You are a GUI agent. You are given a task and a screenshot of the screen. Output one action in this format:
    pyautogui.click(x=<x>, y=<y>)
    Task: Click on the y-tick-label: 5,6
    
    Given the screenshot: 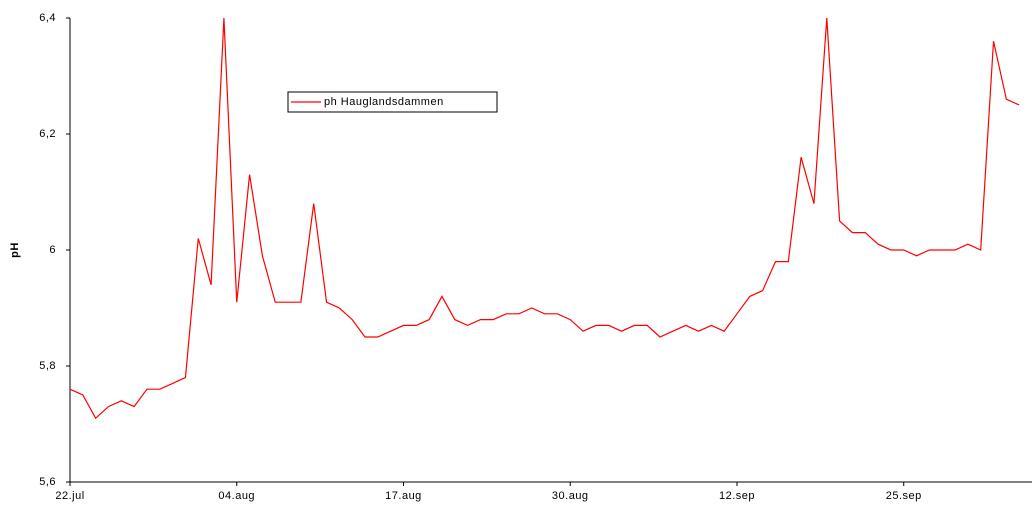 What is the action you would take?
    pyautogui.click(x=47, y=482)
    